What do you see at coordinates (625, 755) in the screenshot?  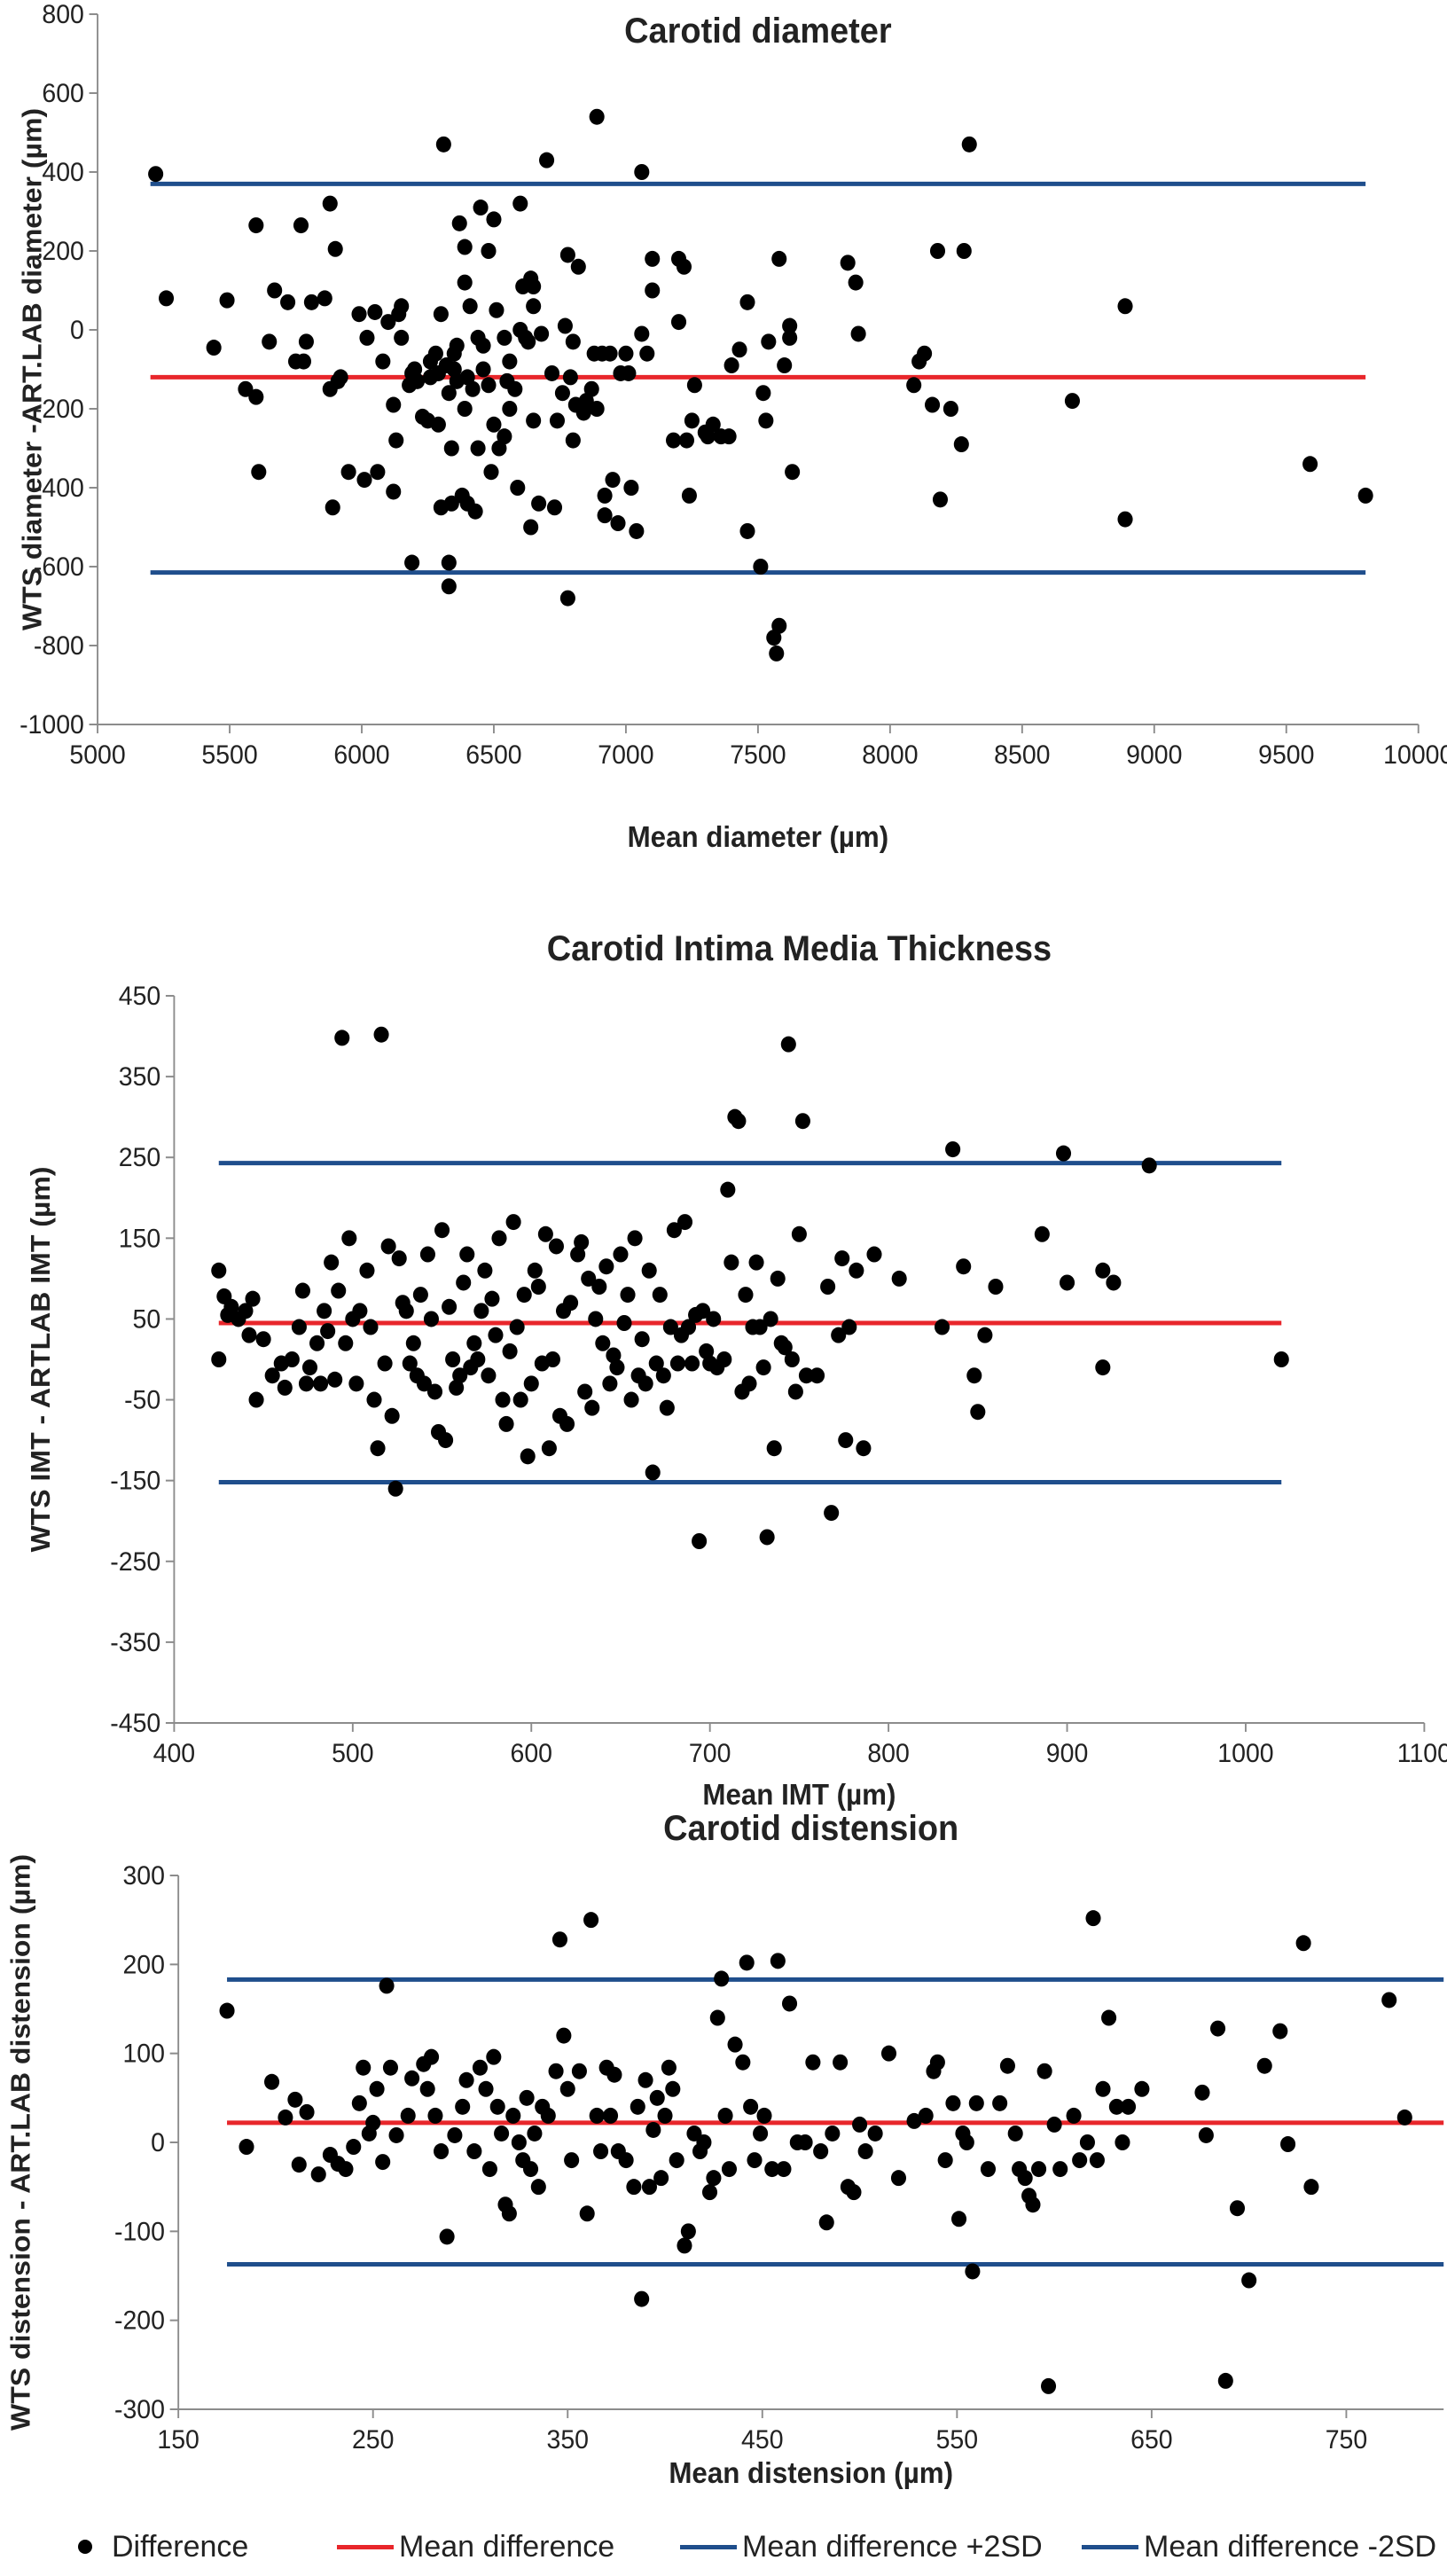 I see `chart1-x-tick-label: 7000` at bounding box center [625, 755].